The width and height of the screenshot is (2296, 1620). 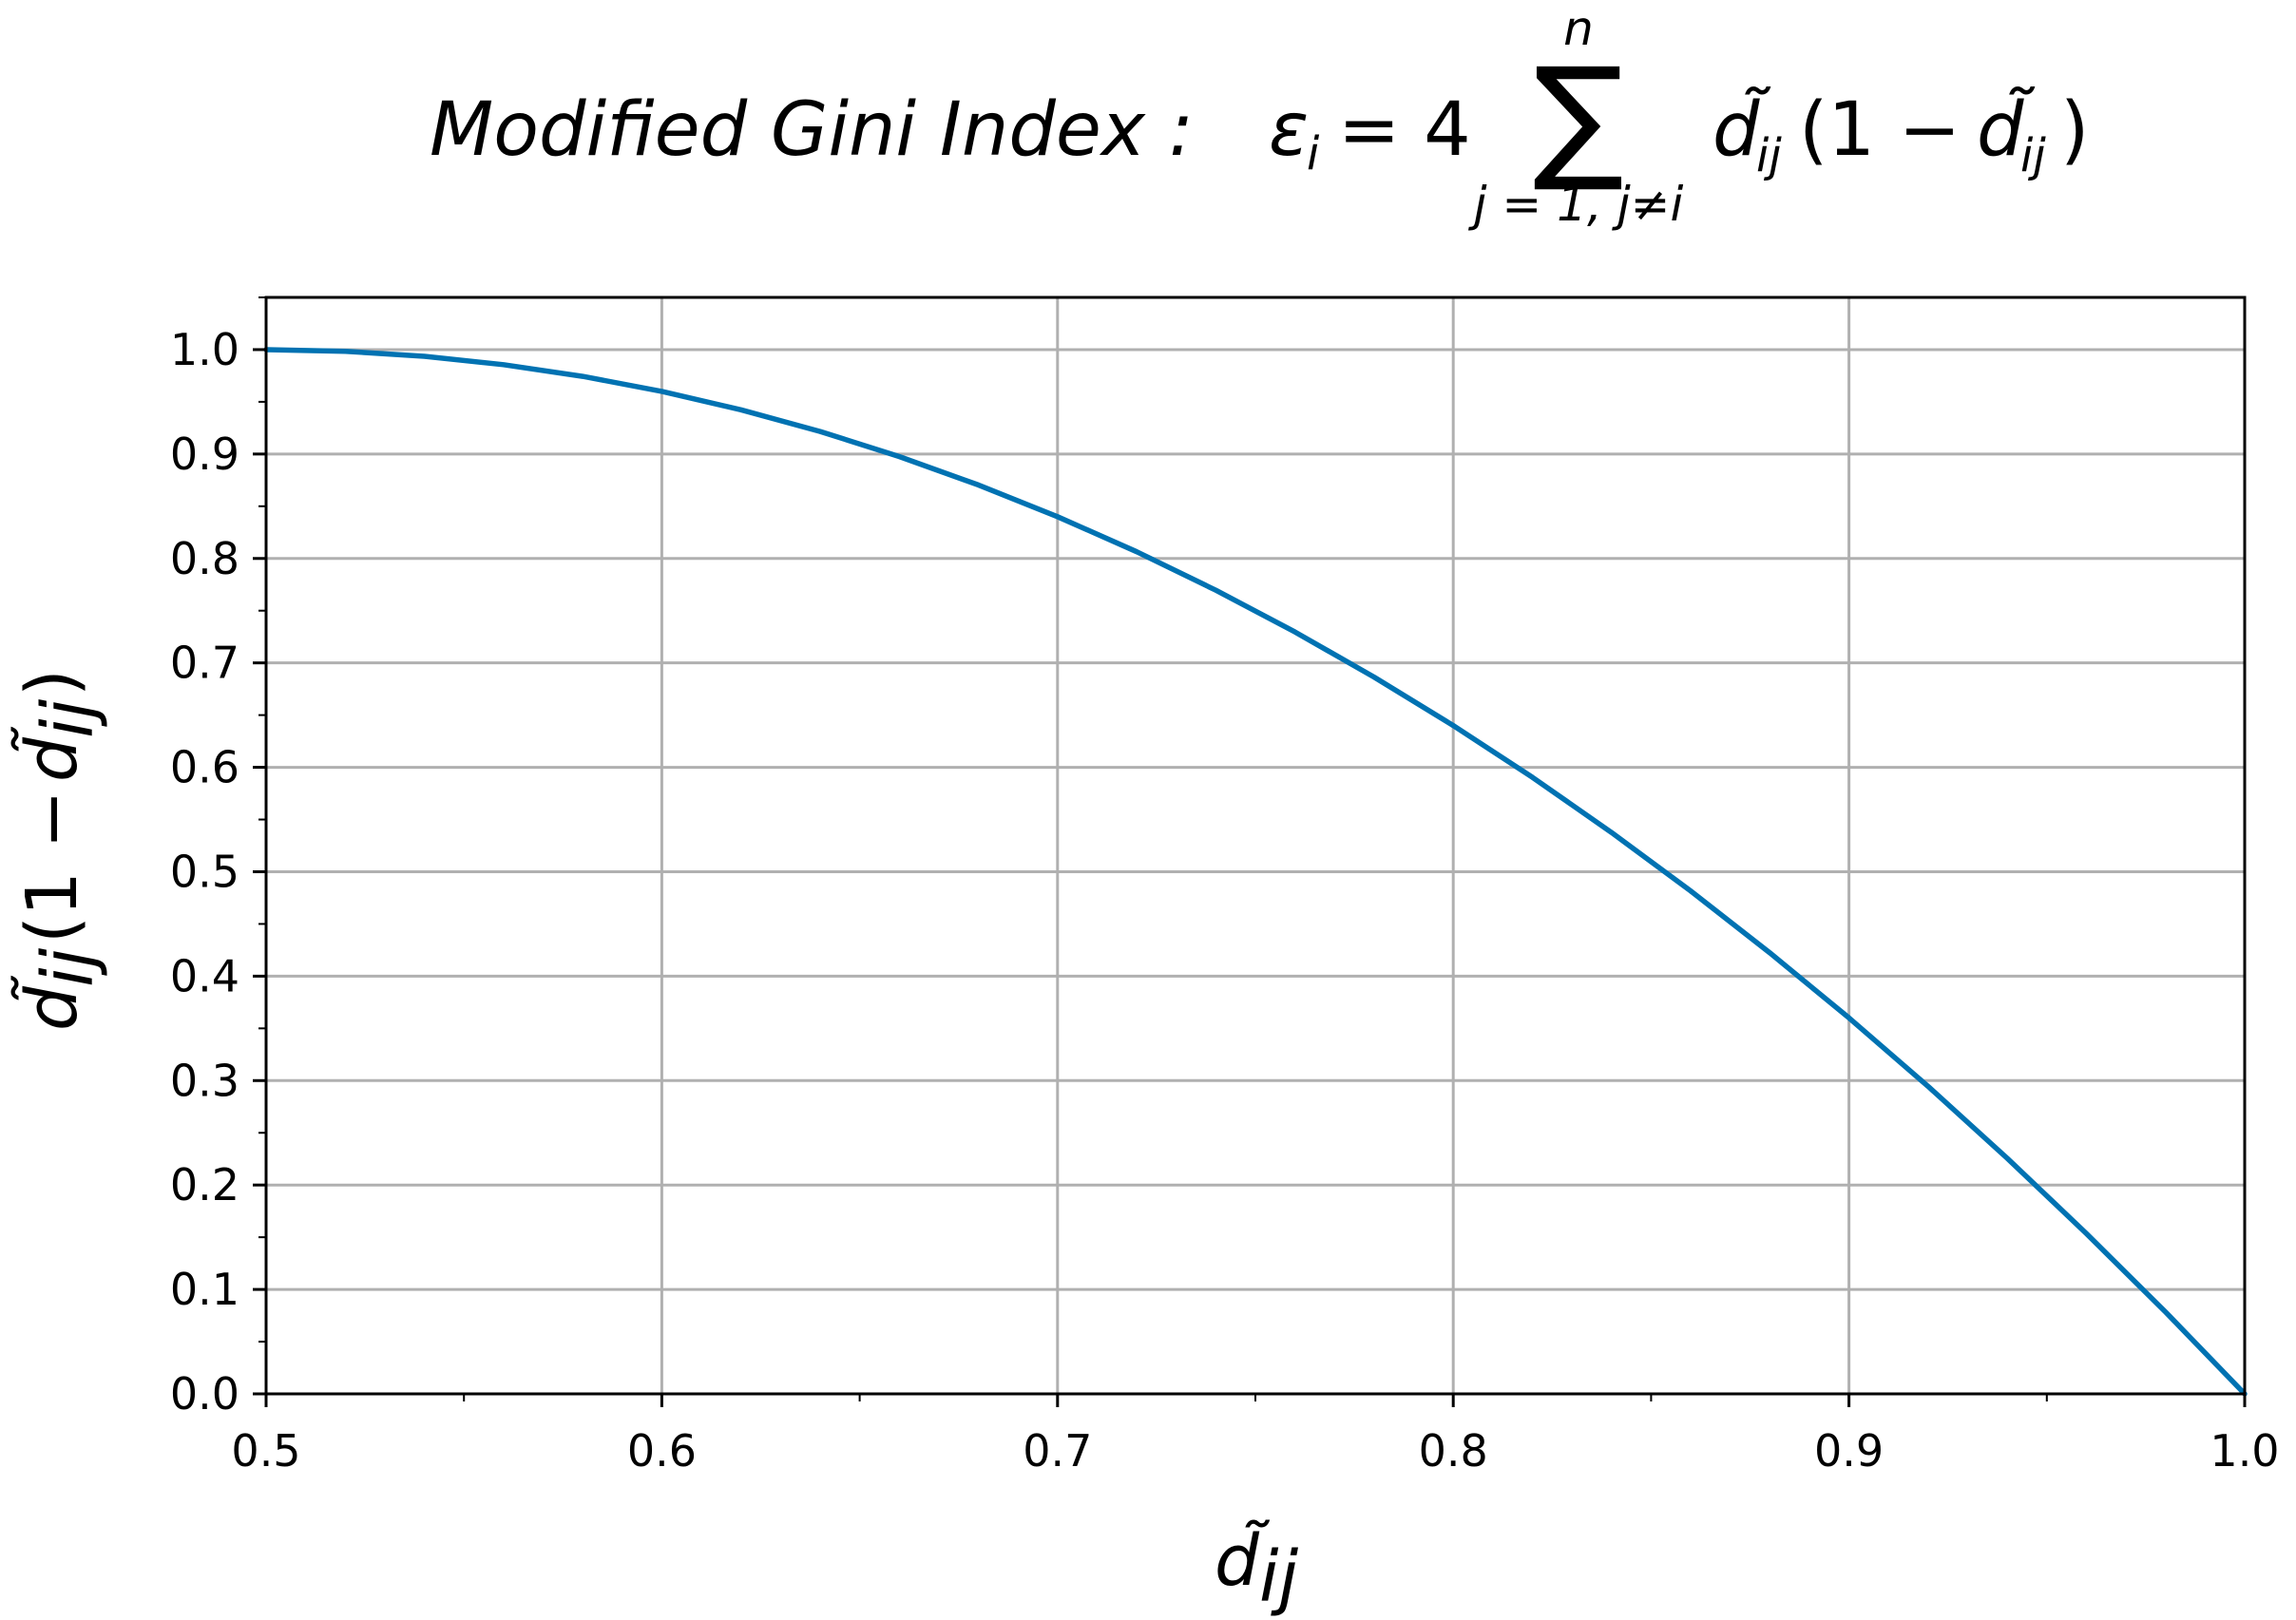 What do you see at coordinates (1578, 118) in the screenshot?
I see `title-sum-symbol: ∑` at bounding box center [1578, 118].